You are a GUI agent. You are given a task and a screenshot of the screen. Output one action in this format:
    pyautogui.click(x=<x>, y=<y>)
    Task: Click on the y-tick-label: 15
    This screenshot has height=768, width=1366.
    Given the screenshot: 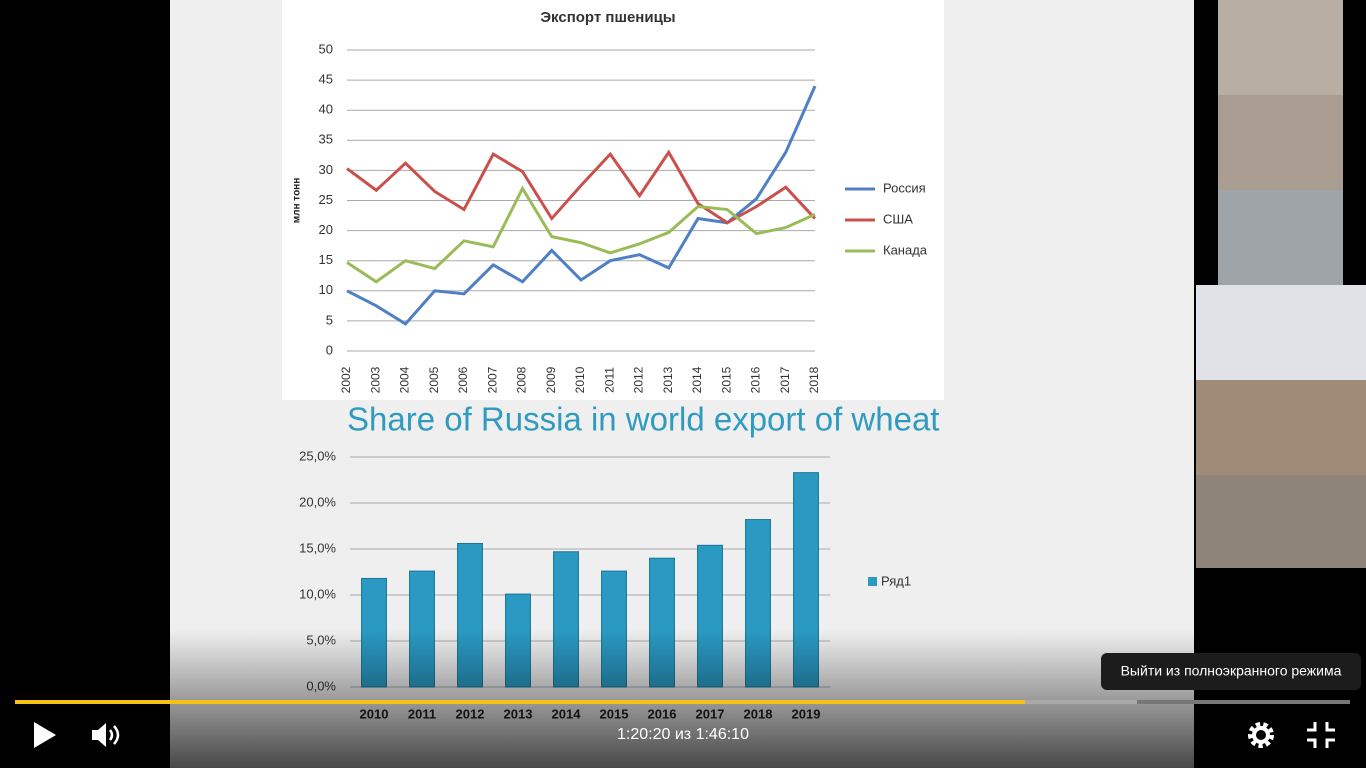 What is the action you would take?
    pyautogui.click(x=326, y=259)
    